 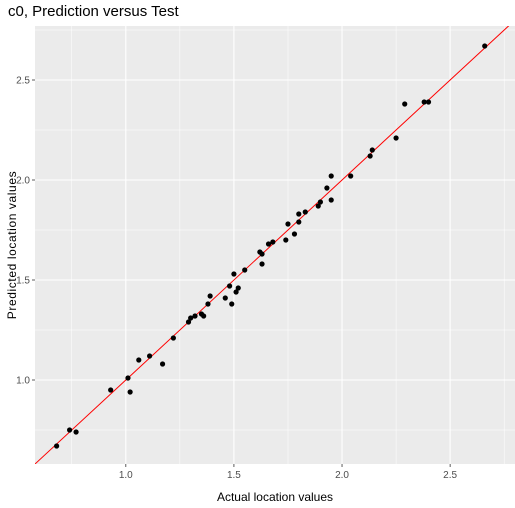 What do you see at coordinates (288, 472) in the screenshot?
I see `x-axis-ticks: 1.0 1.5 2.0 2.5` at bounding box center [288, 472].